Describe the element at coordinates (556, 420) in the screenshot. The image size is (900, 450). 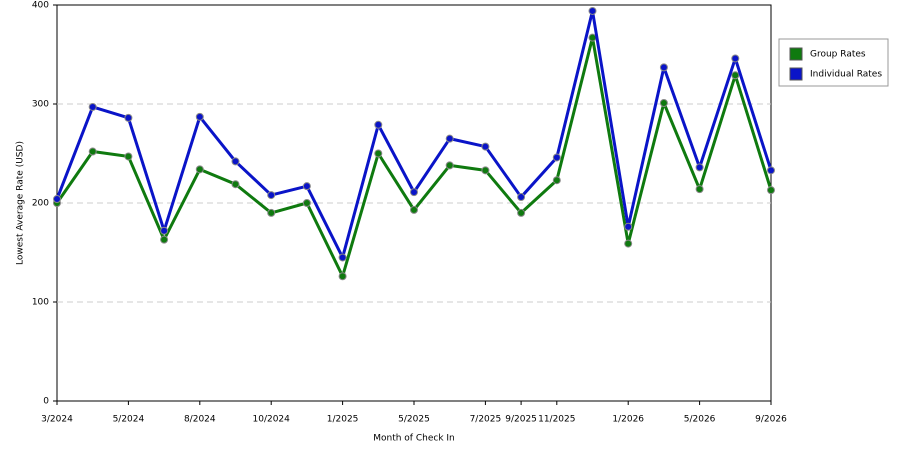
I see `x-tick-label: 11/2025` at that location.